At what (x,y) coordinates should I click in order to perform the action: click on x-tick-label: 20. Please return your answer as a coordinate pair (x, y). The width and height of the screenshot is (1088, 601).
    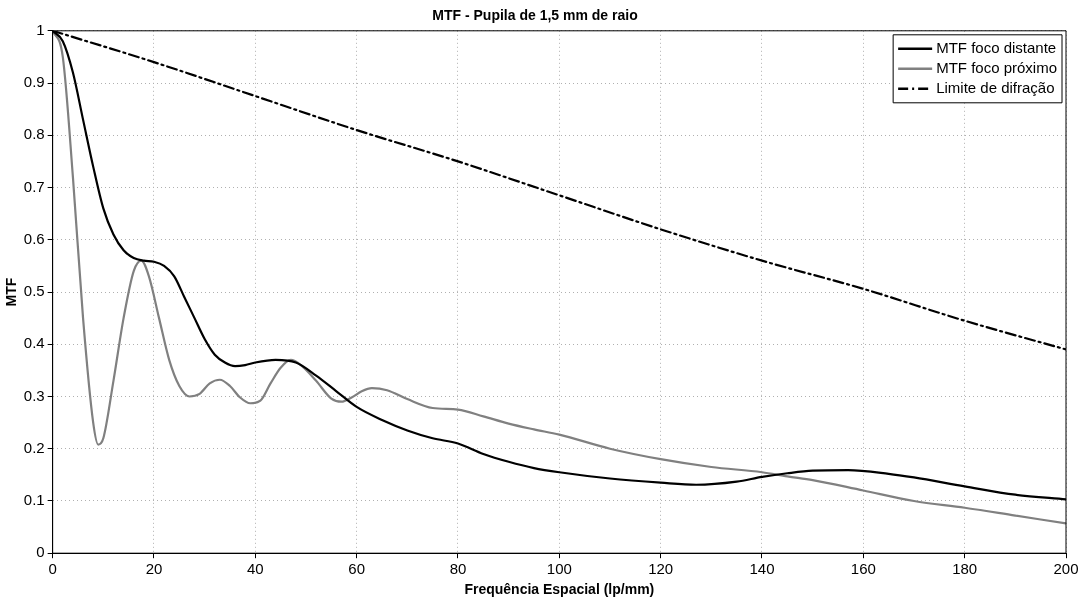
    Looking at the image, I should click on (154, 569).